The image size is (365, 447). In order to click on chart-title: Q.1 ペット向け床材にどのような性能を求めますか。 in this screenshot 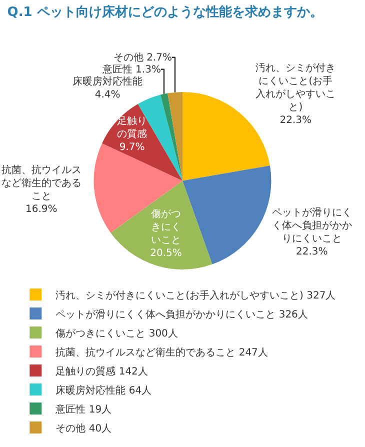, I will do `click(165, 12)`.